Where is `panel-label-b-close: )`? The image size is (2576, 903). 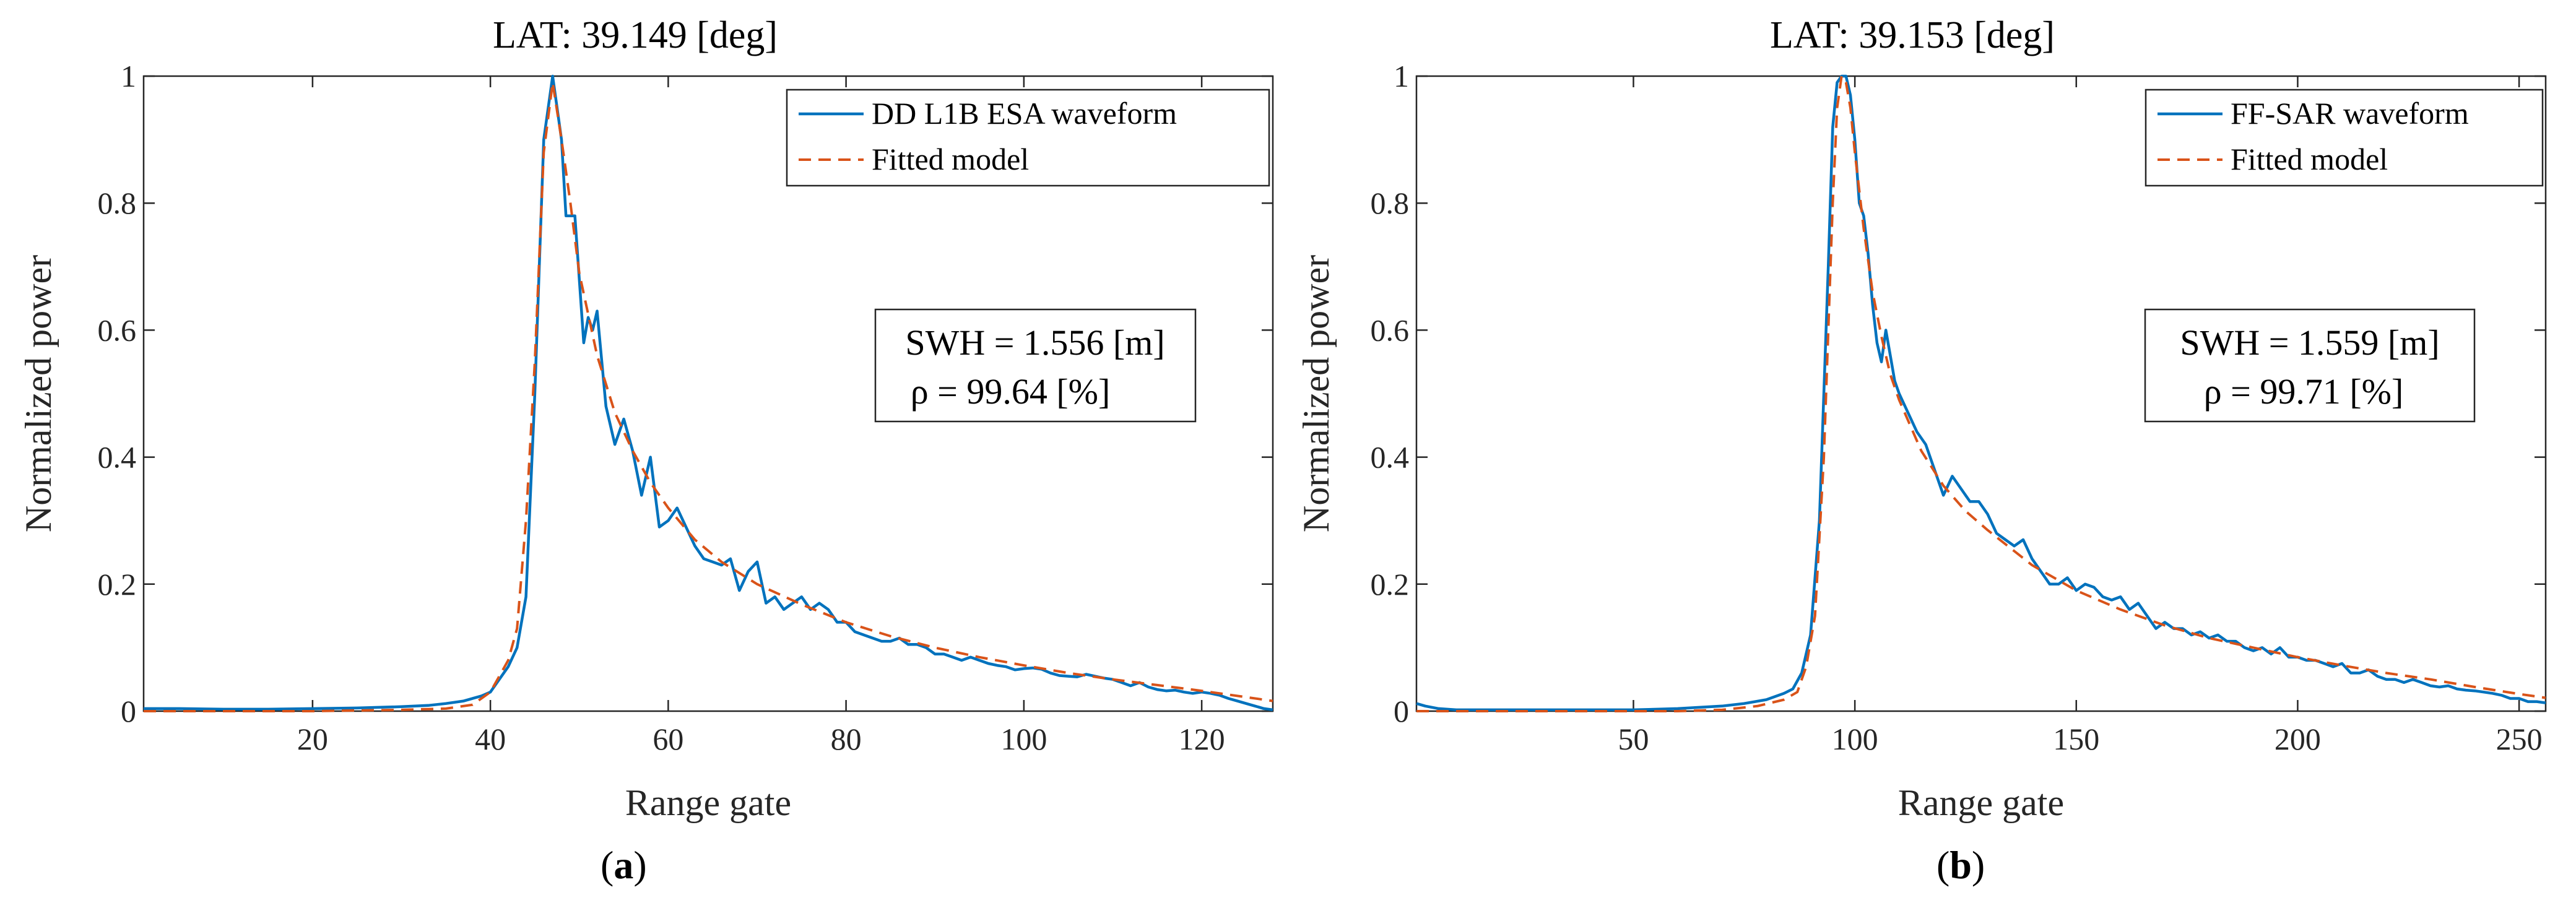 panel-label-b-close: ) is located at coordinates (1978, 865).